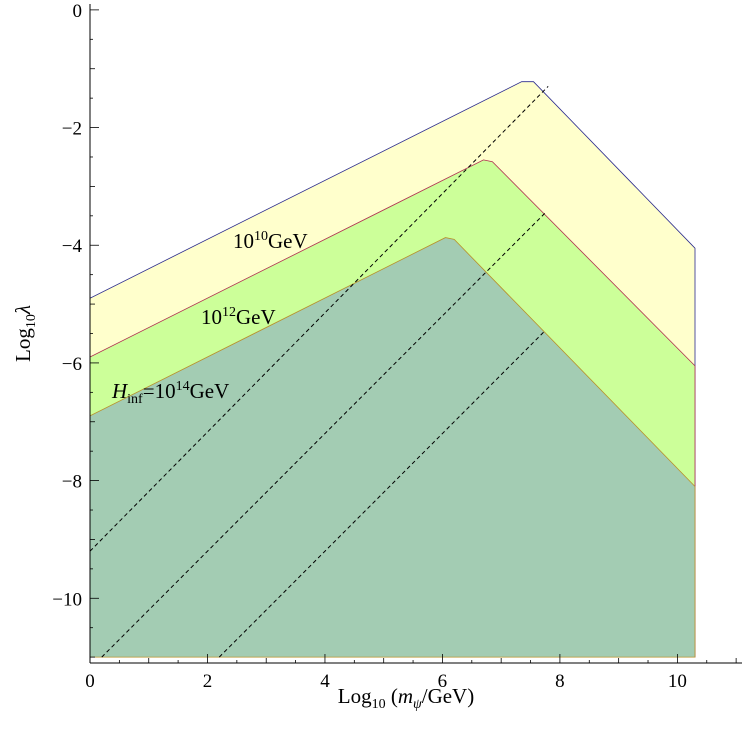  I want to click on x-tick-label: 2, so click(208, 681).